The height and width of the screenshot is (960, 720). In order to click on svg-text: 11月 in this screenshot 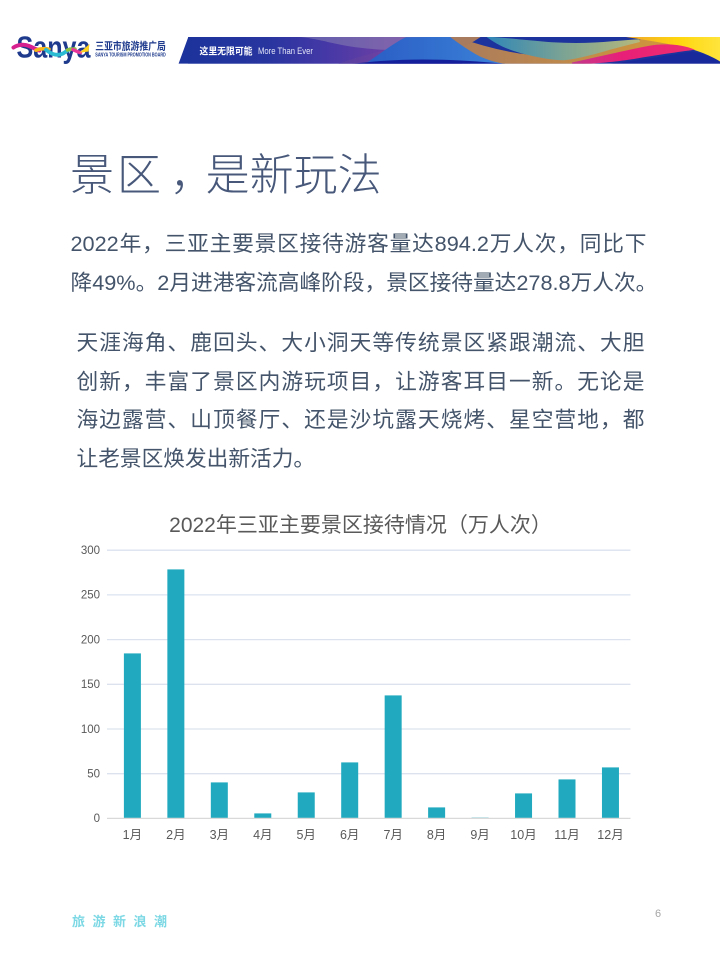, I will do `click(566, 835)`.